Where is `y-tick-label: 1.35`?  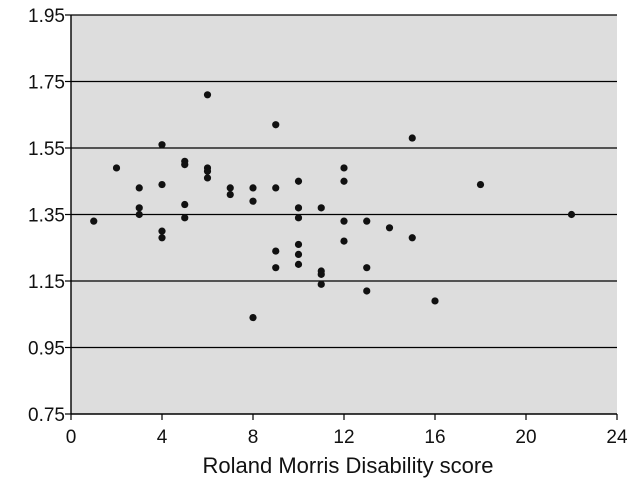 y-tick-label: 1.35 is located at coordinates (46, 216).